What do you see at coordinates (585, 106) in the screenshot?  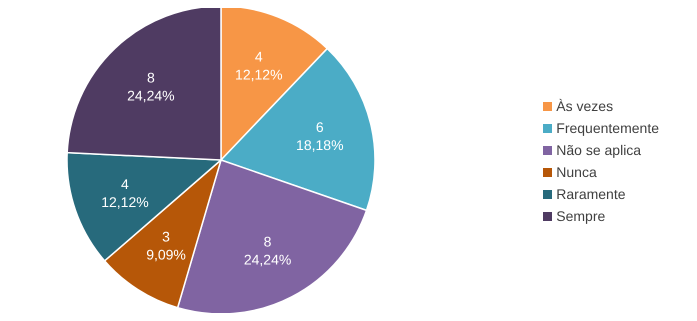 I see `legend-label: Às vezes` at bounding box center [585, 106].